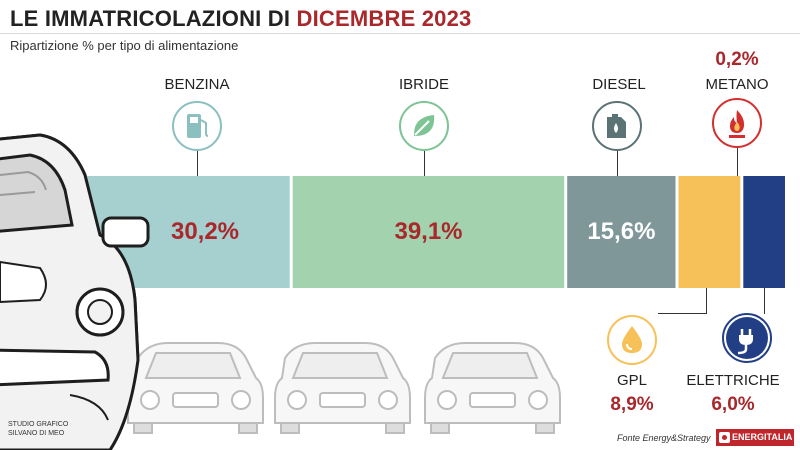 The height and width of the screenshot is (450, 800). What do you see at coordinates (197, 163) in the screenshot?
I see `leader-line-benzina` at bounding box center [197, 163].